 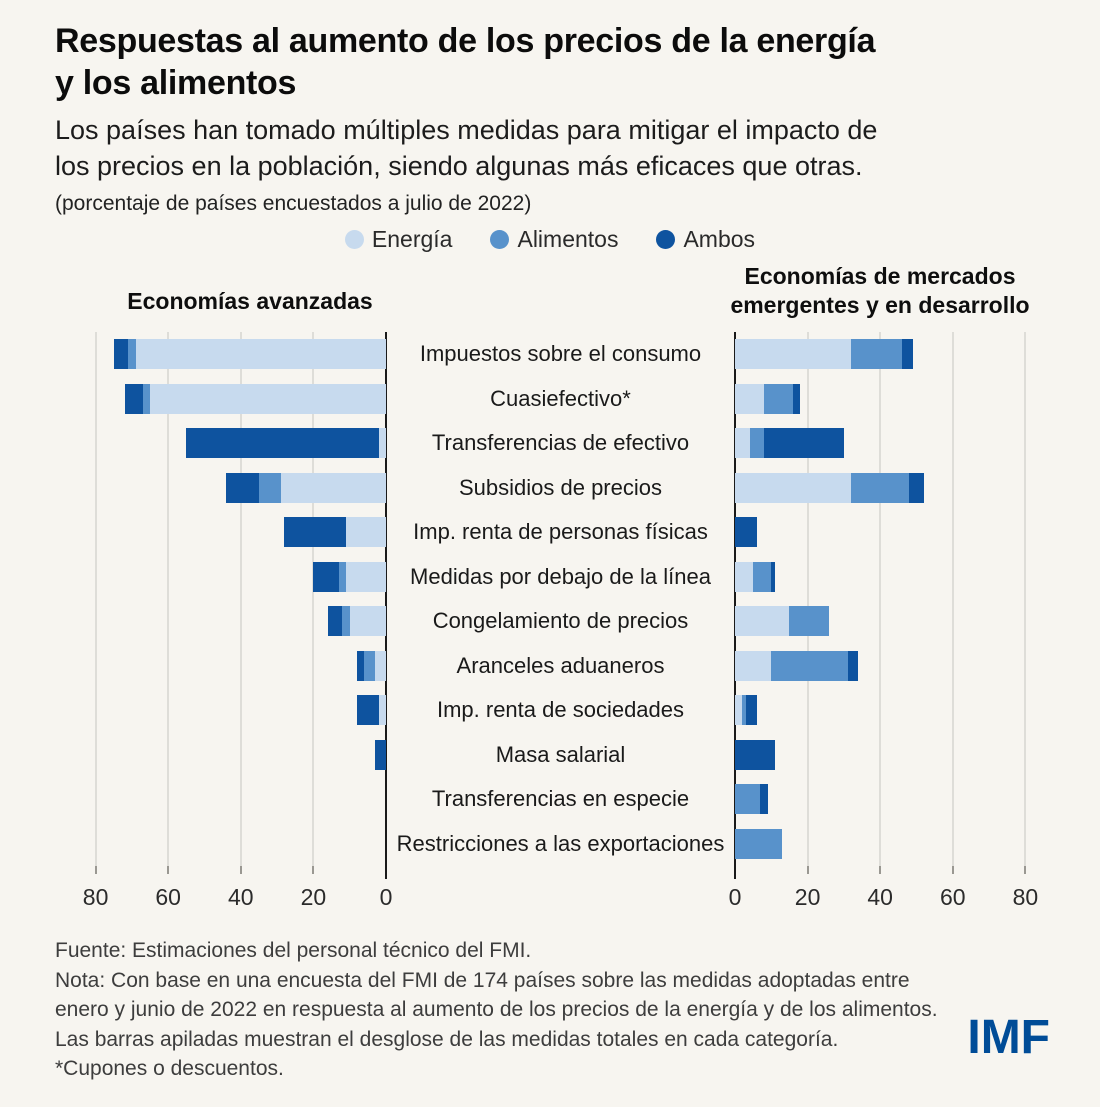 I want to click on panel-title-emerging-line2: emergentes y en desarrollo, so click(x=880, y=305).